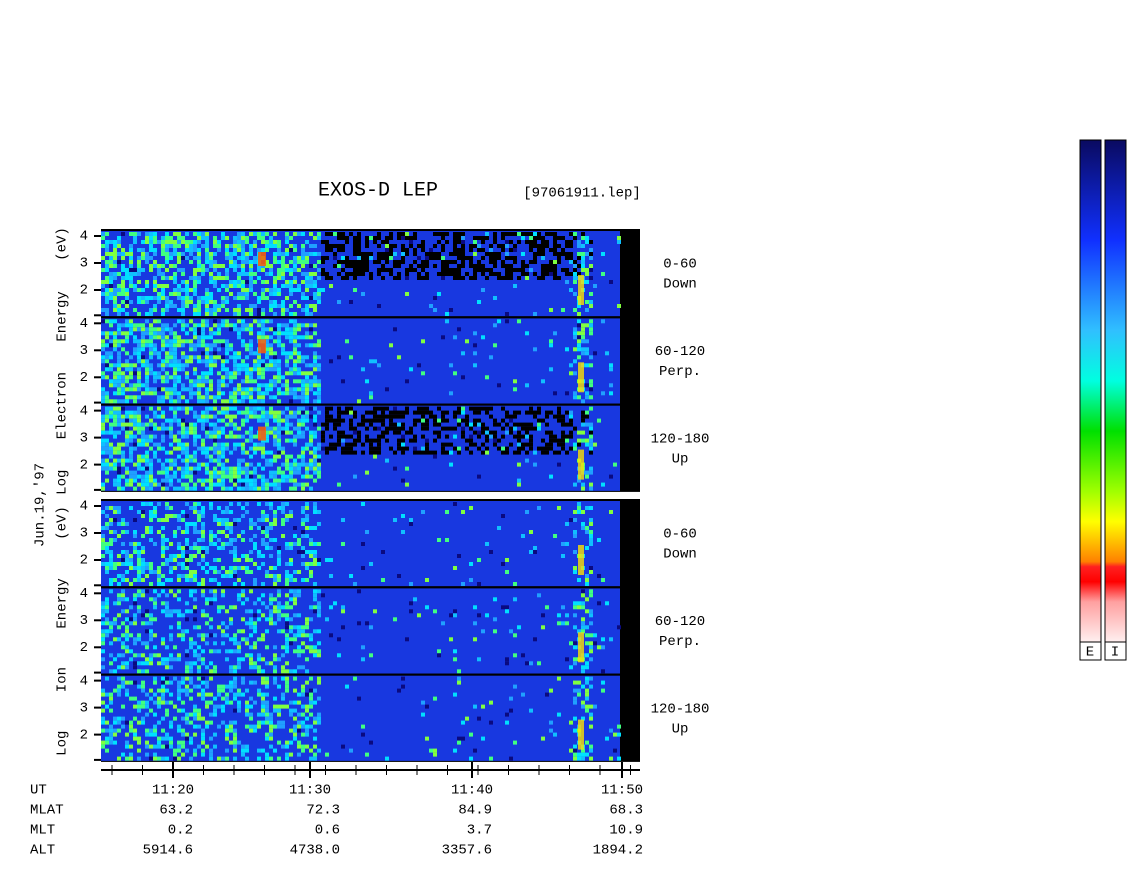 The width and height of the screenshot is (1130, 875). What do you see at coordinates (1090, 653) in the screenshot?
I see `colorbar-label: E` at bounding box center [1090, 653].